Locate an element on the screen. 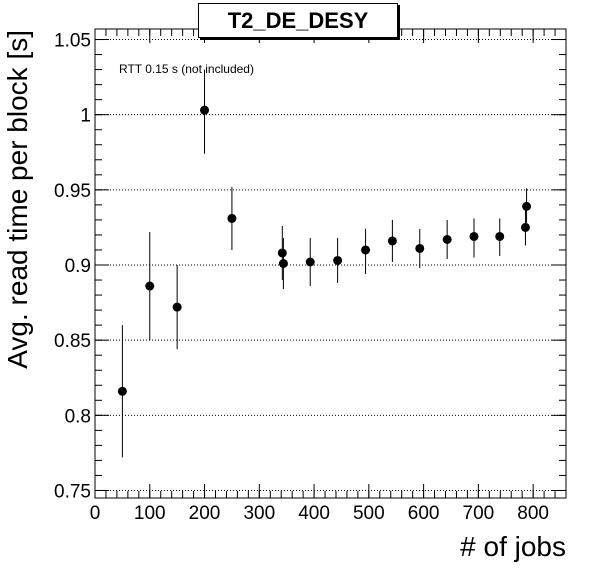  y-axis-label: Avg. read time per block [s] is located at coordinates (17, 199).